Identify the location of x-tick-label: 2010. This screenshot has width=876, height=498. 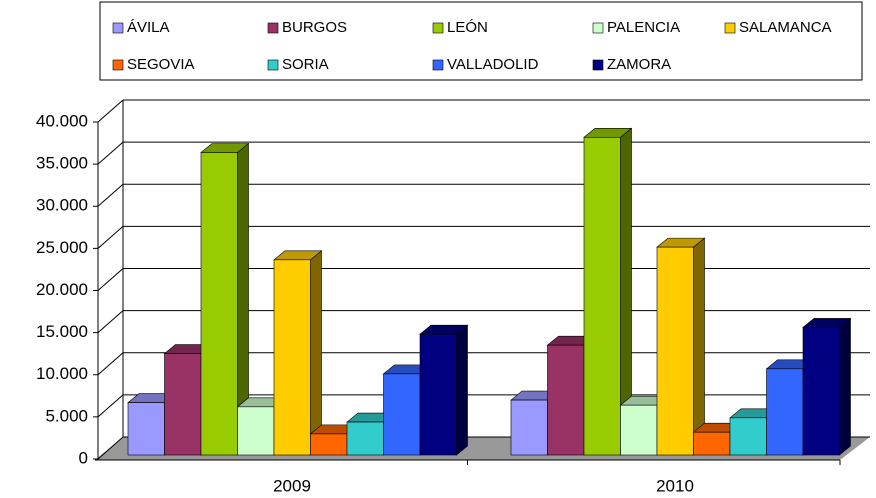
(675, 485).